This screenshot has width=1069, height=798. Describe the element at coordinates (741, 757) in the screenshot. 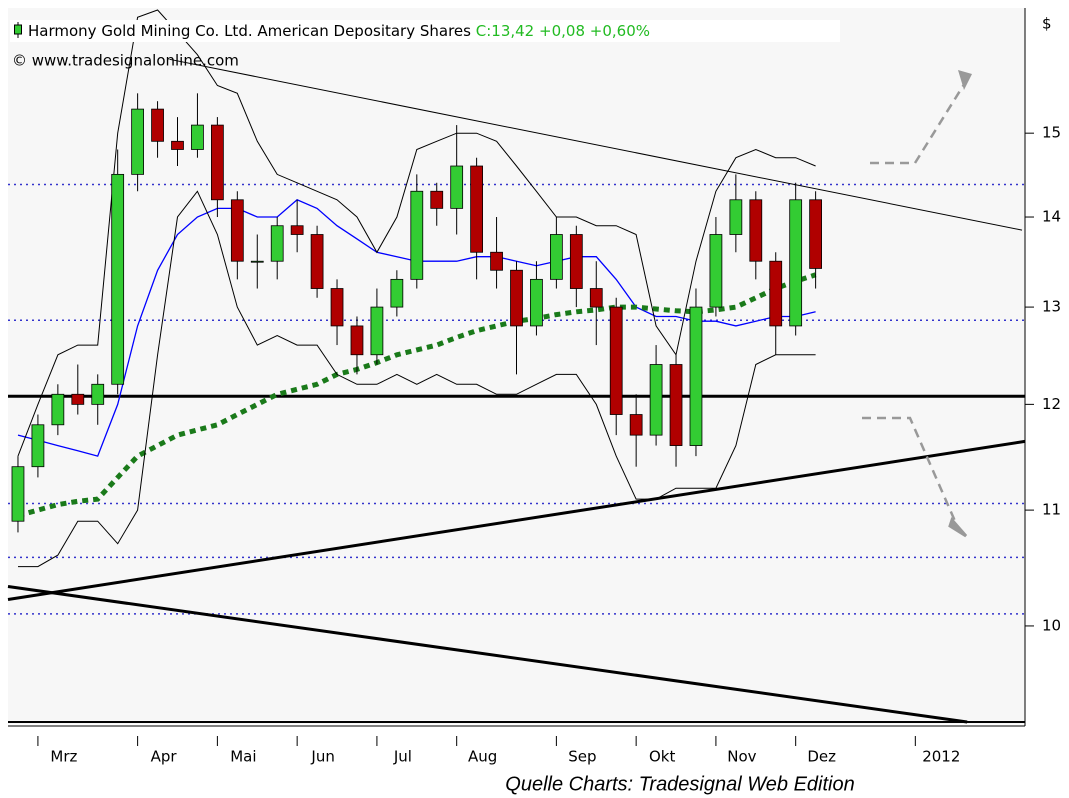

I see `x-tick-label: Nov` at that location.